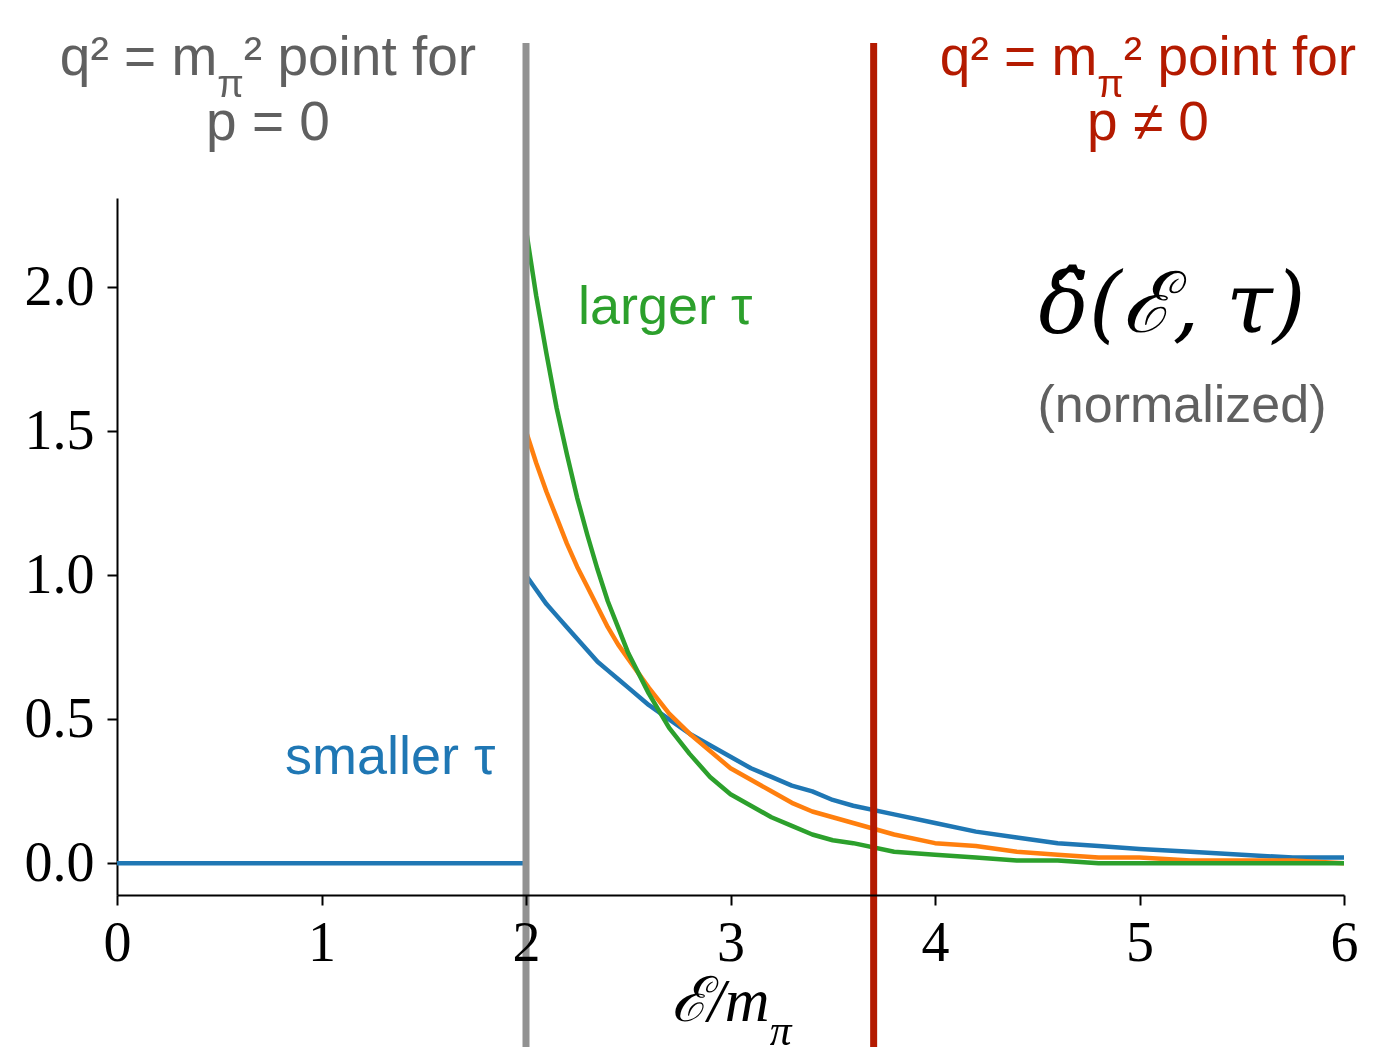 The height and width of the screenshot is (1047, 1396). What do you see at coordinates (59, 429) in the screenshot?
I see `y-tick-label: 1.5` at bounding box center [59, 429].